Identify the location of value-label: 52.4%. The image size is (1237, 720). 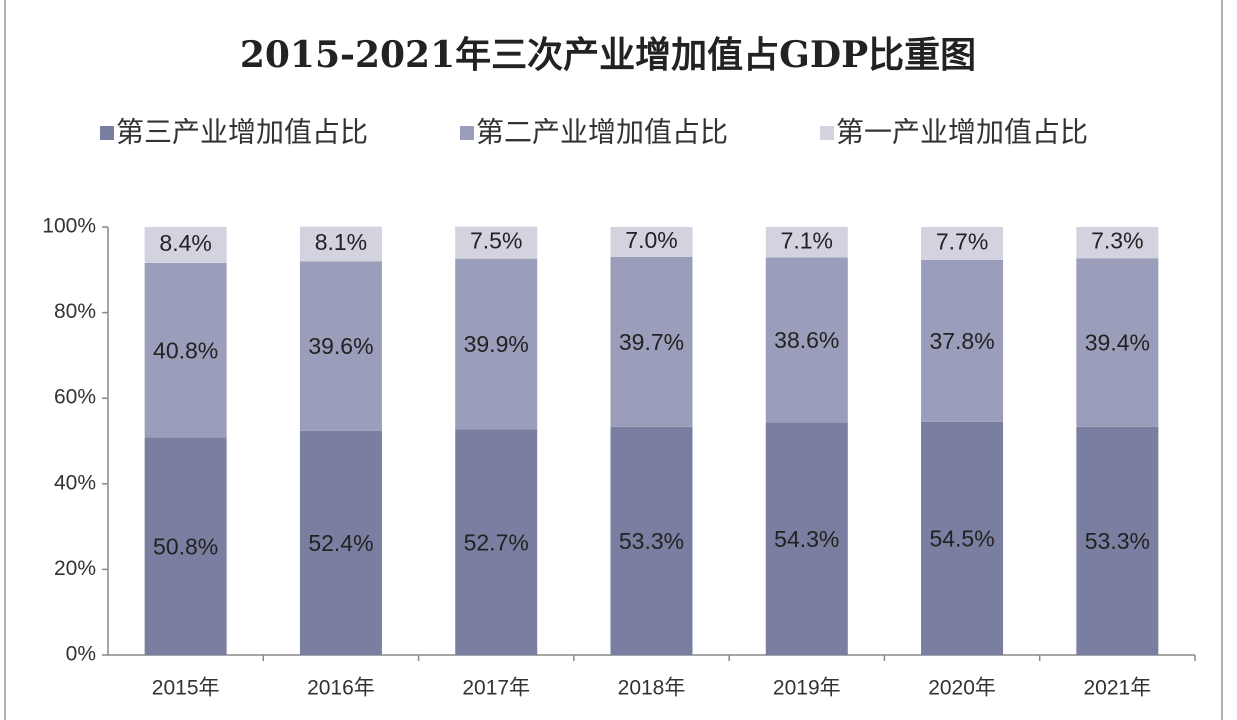
(340, 543).